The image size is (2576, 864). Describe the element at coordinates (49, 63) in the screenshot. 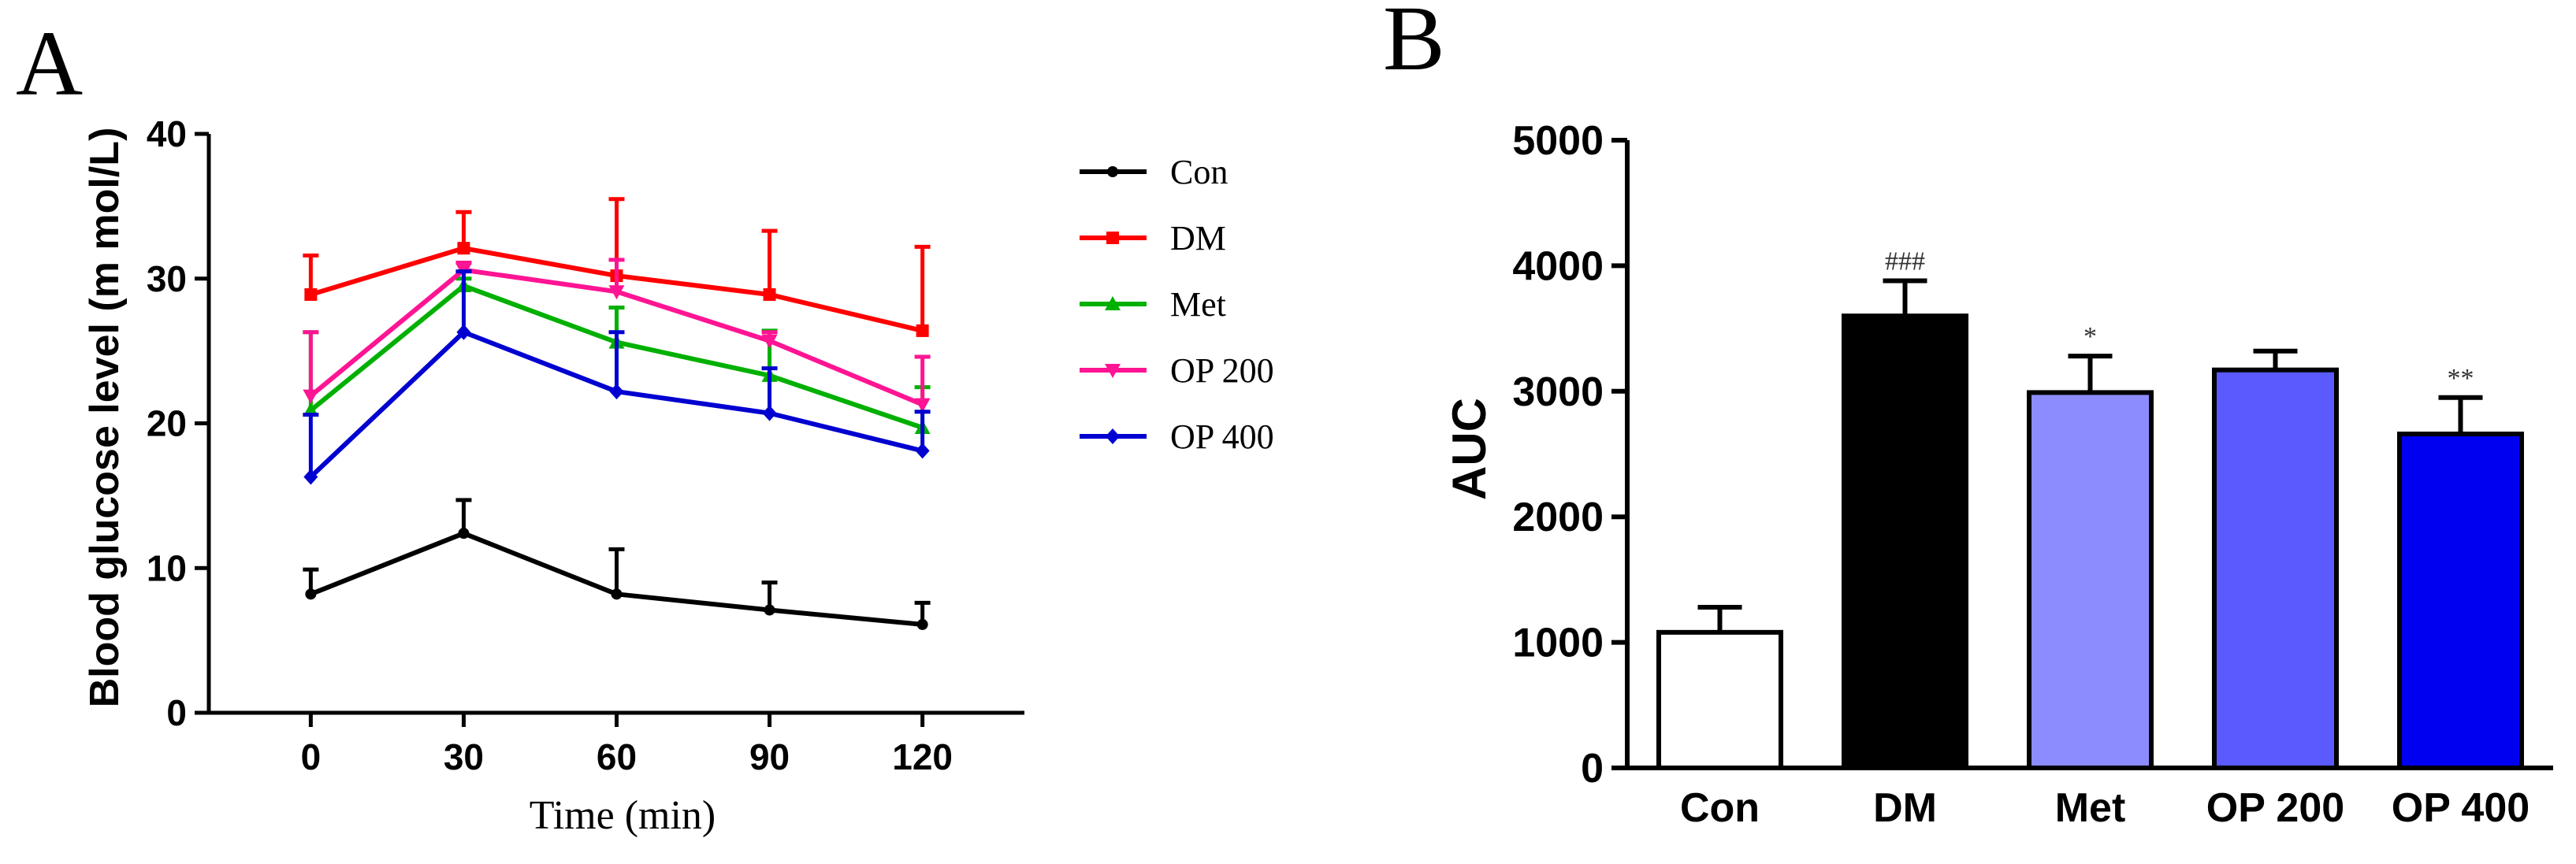

I see `panel-a-label: A` at that location.